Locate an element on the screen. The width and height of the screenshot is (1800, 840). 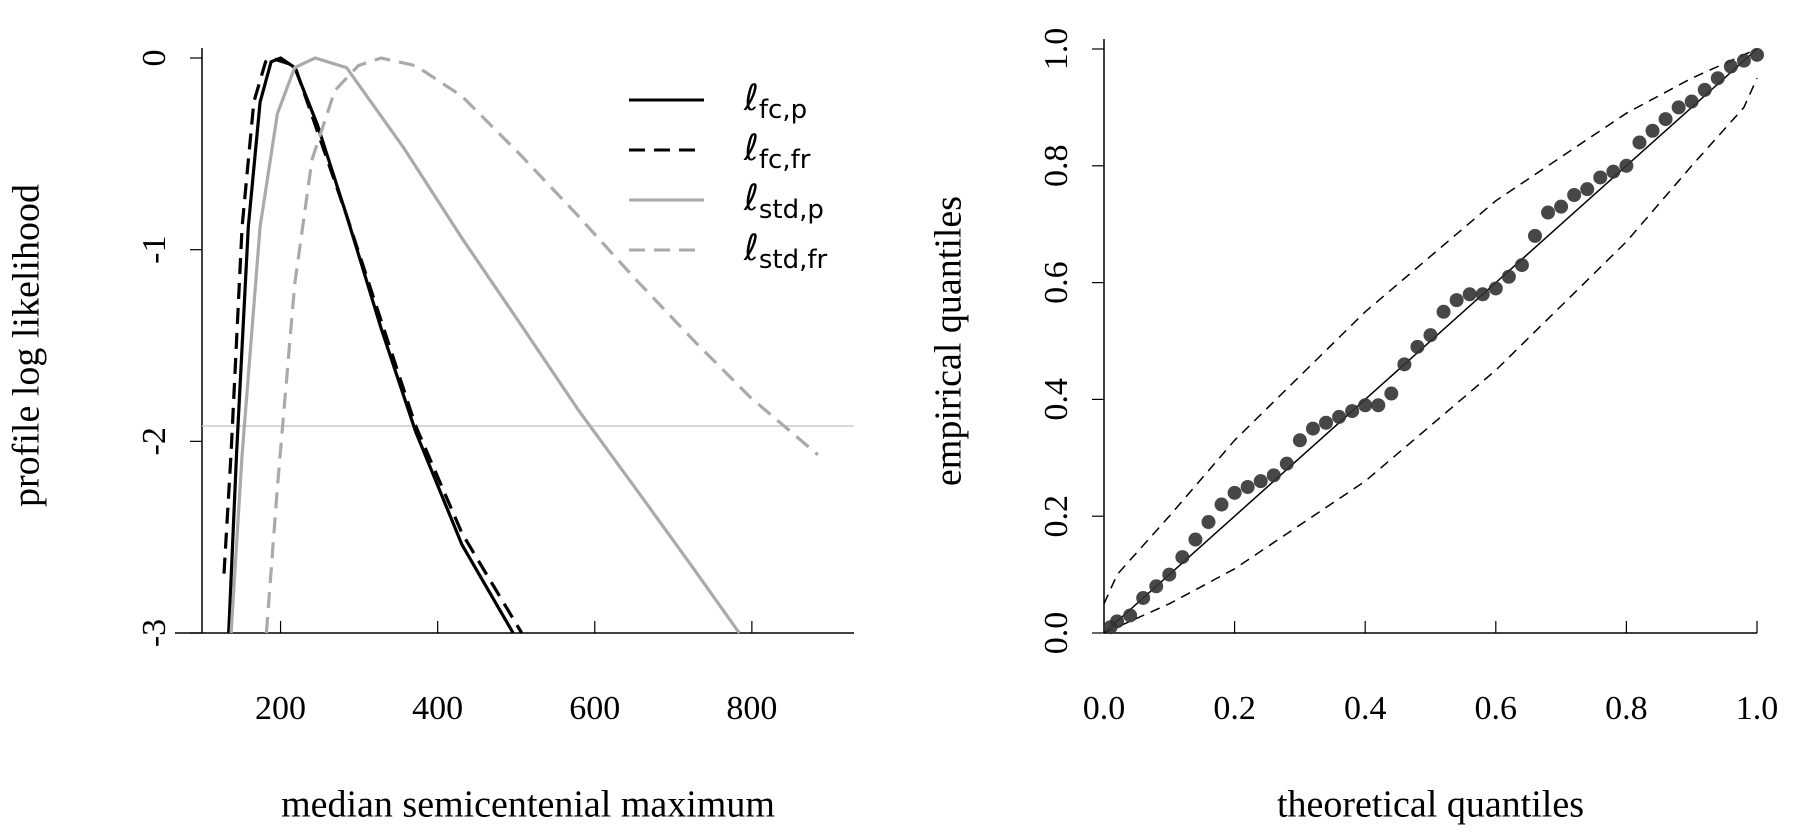
x-tick-label: 400 is located at coordinates (437, 708).